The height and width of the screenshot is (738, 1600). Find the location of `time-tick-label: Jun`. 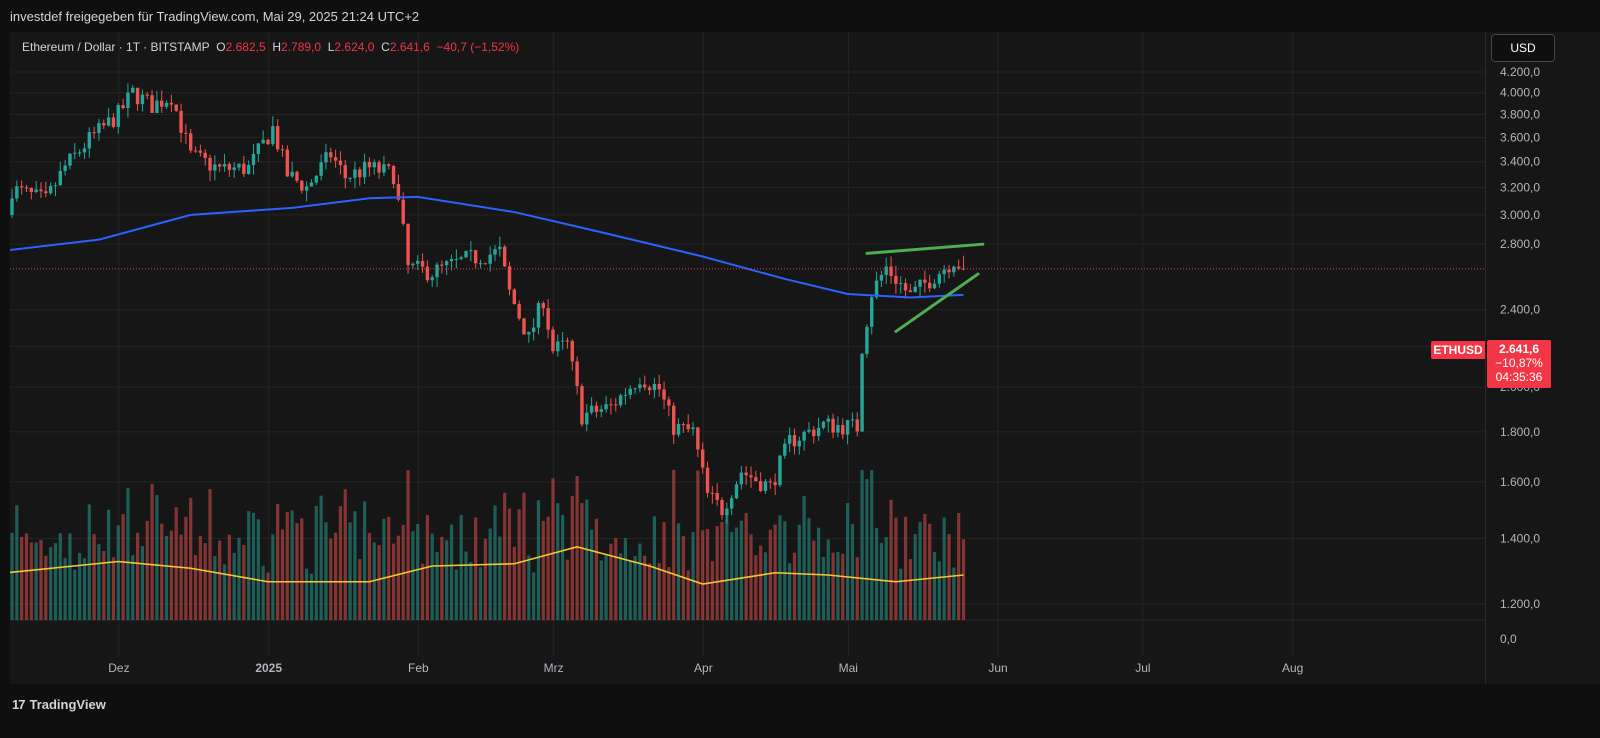

time-tick-label: Jun is located at coordinates (997, 668).